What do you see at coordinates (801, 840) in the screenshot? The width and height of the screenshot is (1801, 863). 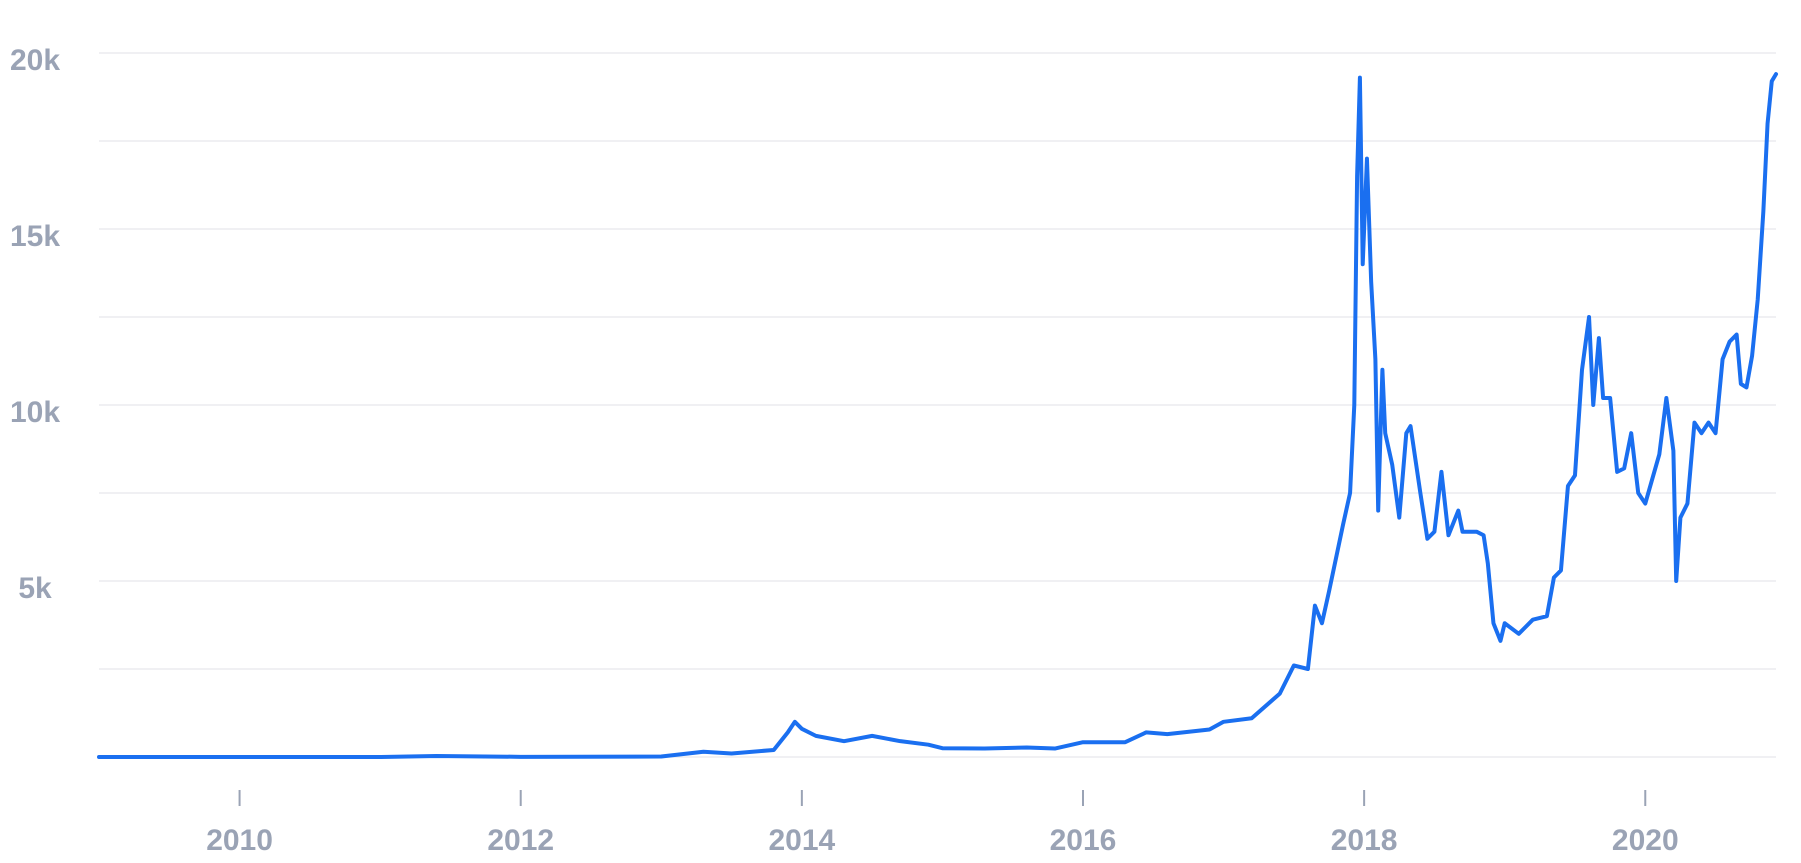 I see `x-tick-label: 2014` at bounding box center [801, 840].